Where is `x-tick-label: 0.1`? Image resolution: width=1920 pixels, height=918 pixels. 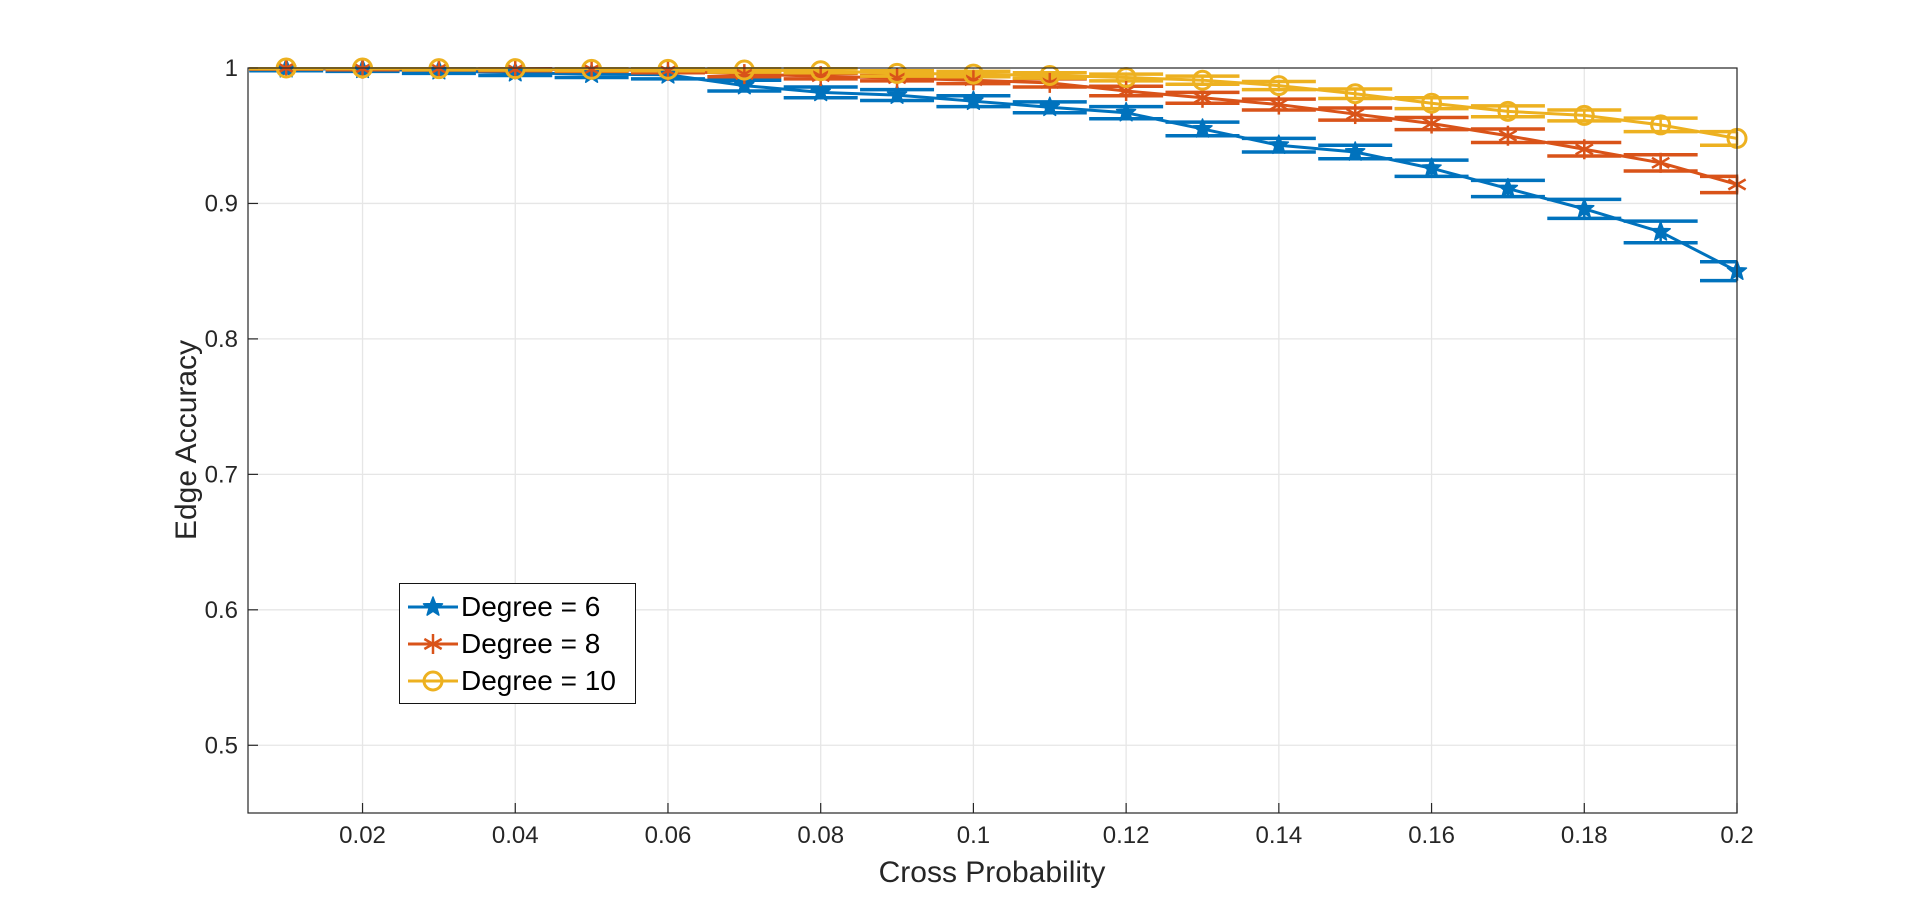 x-tick-label: 0.1 is located at coordinates (973, 835).